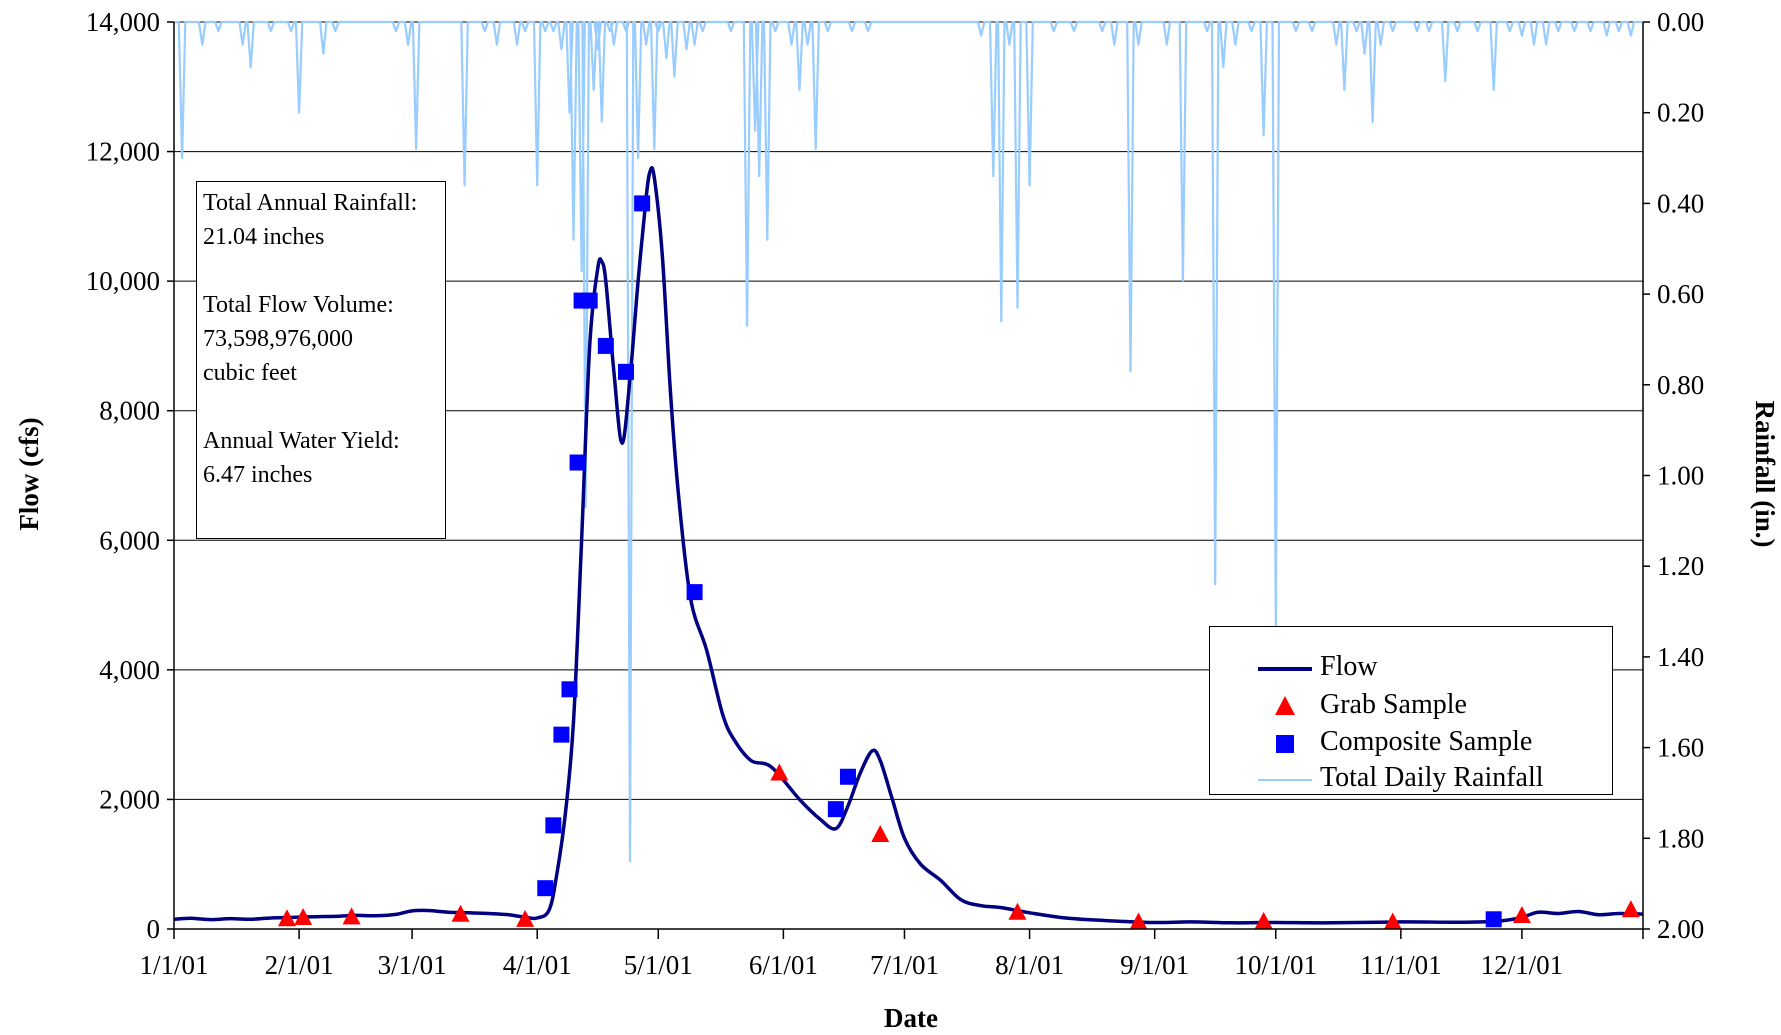 This screenshot has height=1035, width=1781. What do you see at coordinates (1680, 476) in the screenshot?
I see `y-right-tick-label: 1.00` at bounding box center [1680, 476].